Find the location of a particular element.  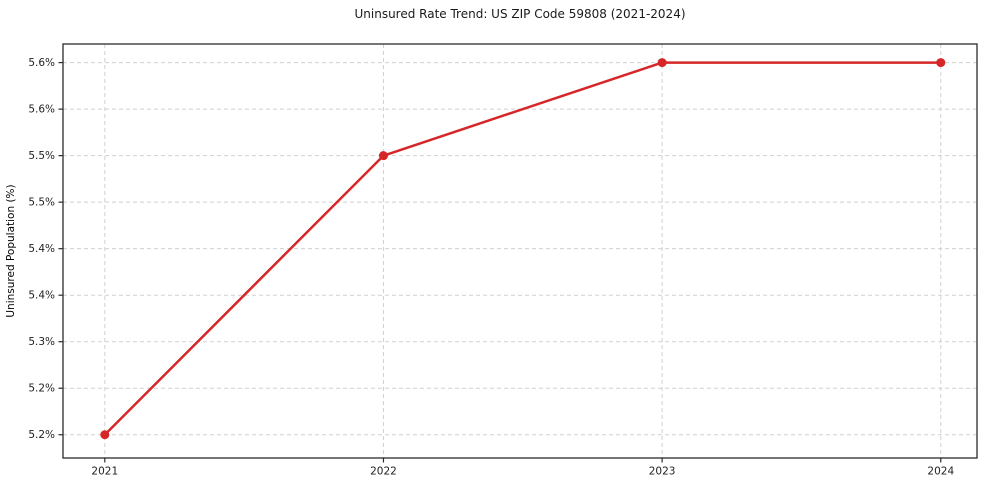

y-tick-label: 5.3% is located at coordinates (41, 342).